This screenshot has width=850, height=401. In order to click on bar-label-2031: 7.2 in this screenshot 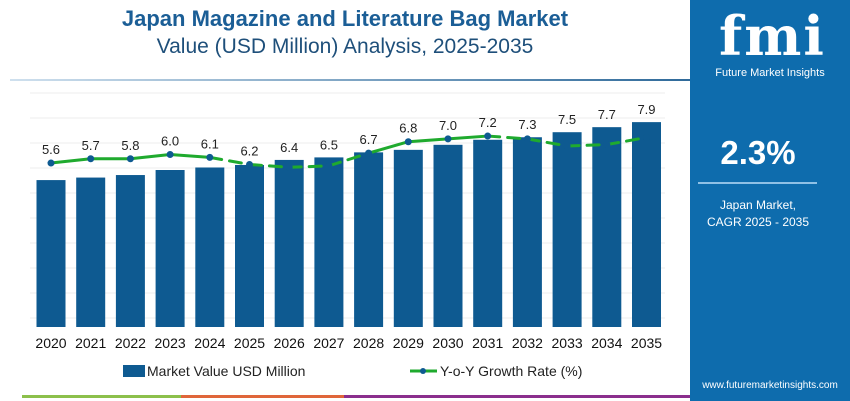, I will do `click(488, 122)`.